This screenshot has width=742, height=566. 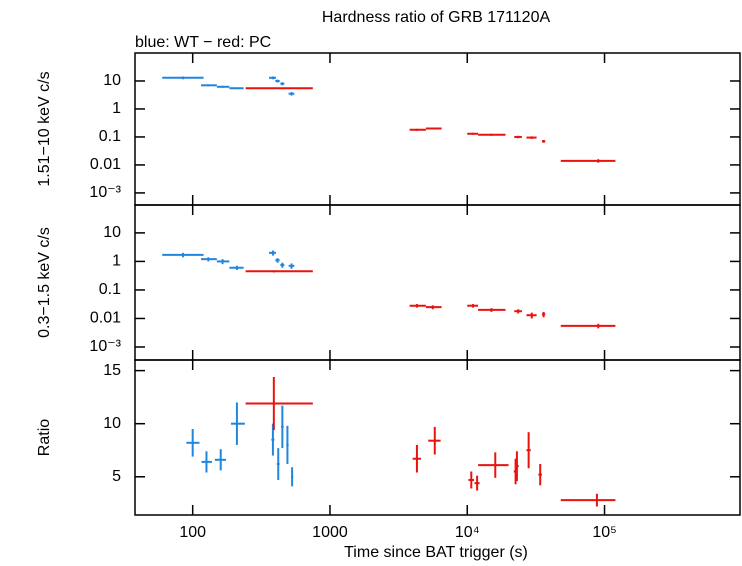 I want to click on y-axis-label: Ratio, so click(x=44, y=437).